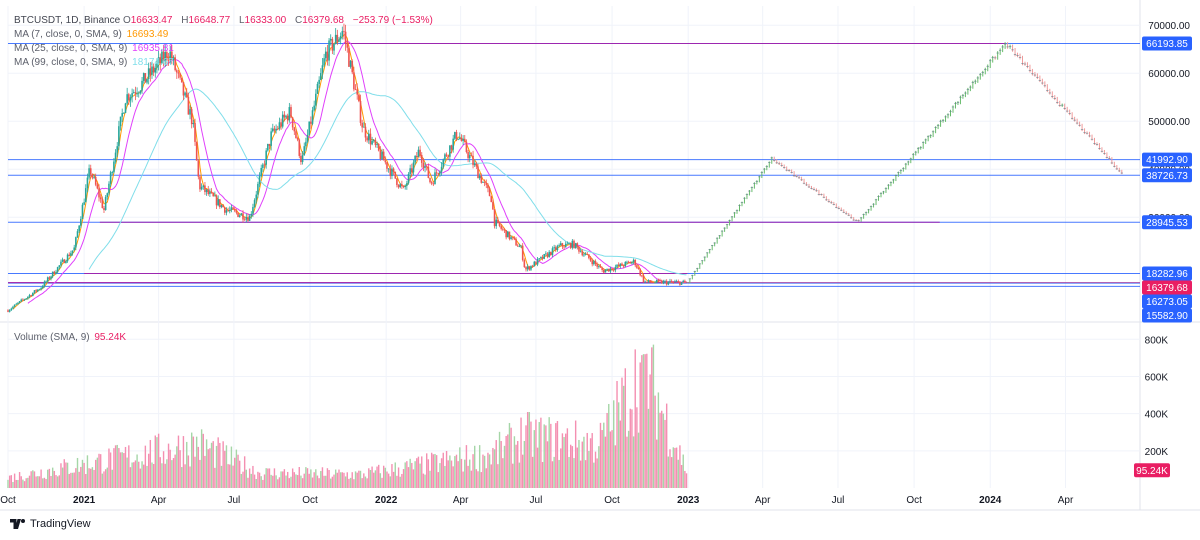  I want to click on tradingview-branding: TradingView, so click(50, 524).